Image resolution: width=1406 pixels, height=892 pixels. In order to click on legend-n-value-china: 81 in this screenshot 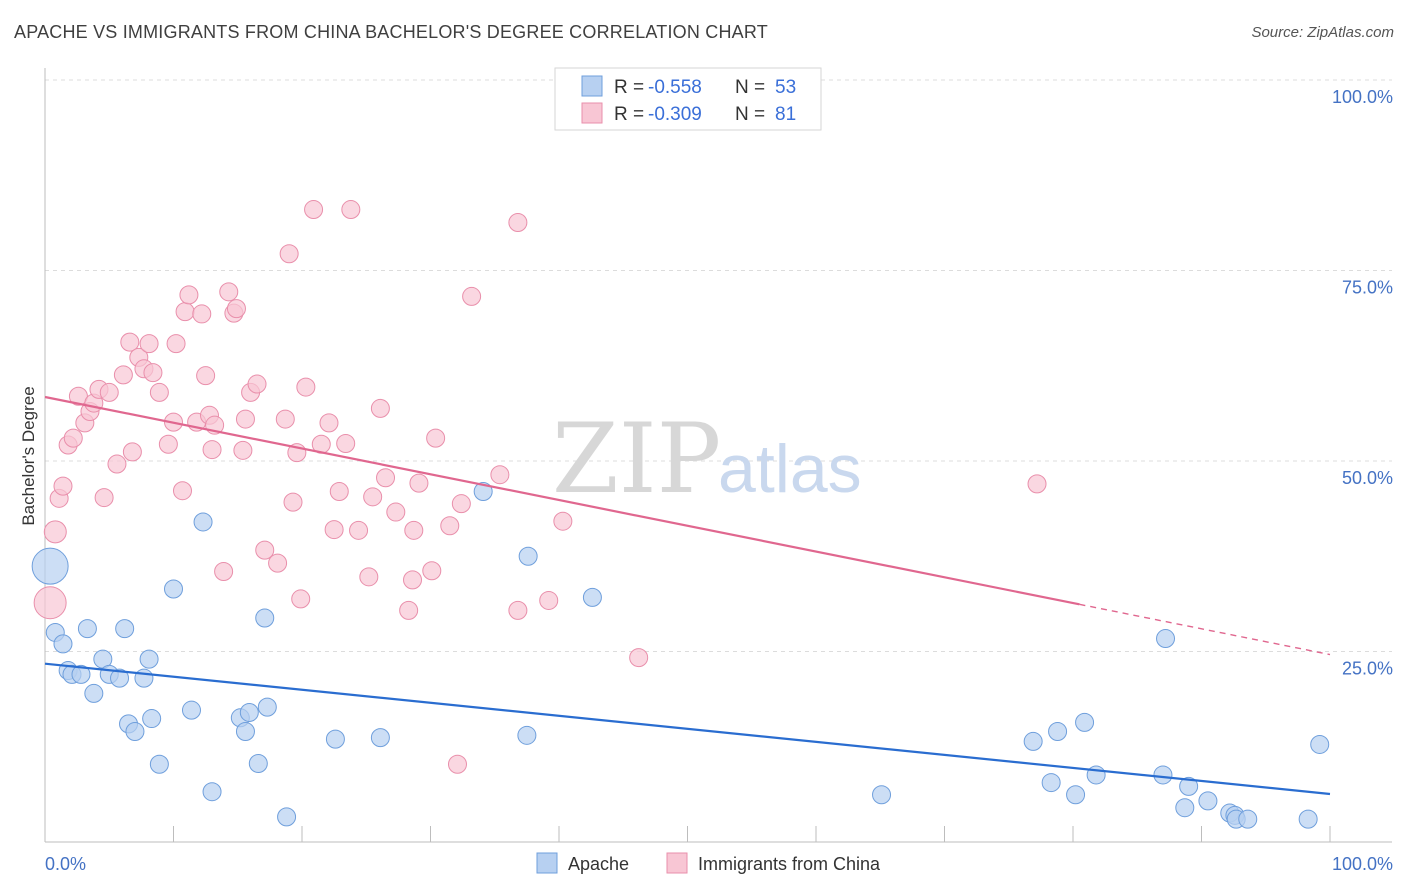, I will do `click(785, 114)`.